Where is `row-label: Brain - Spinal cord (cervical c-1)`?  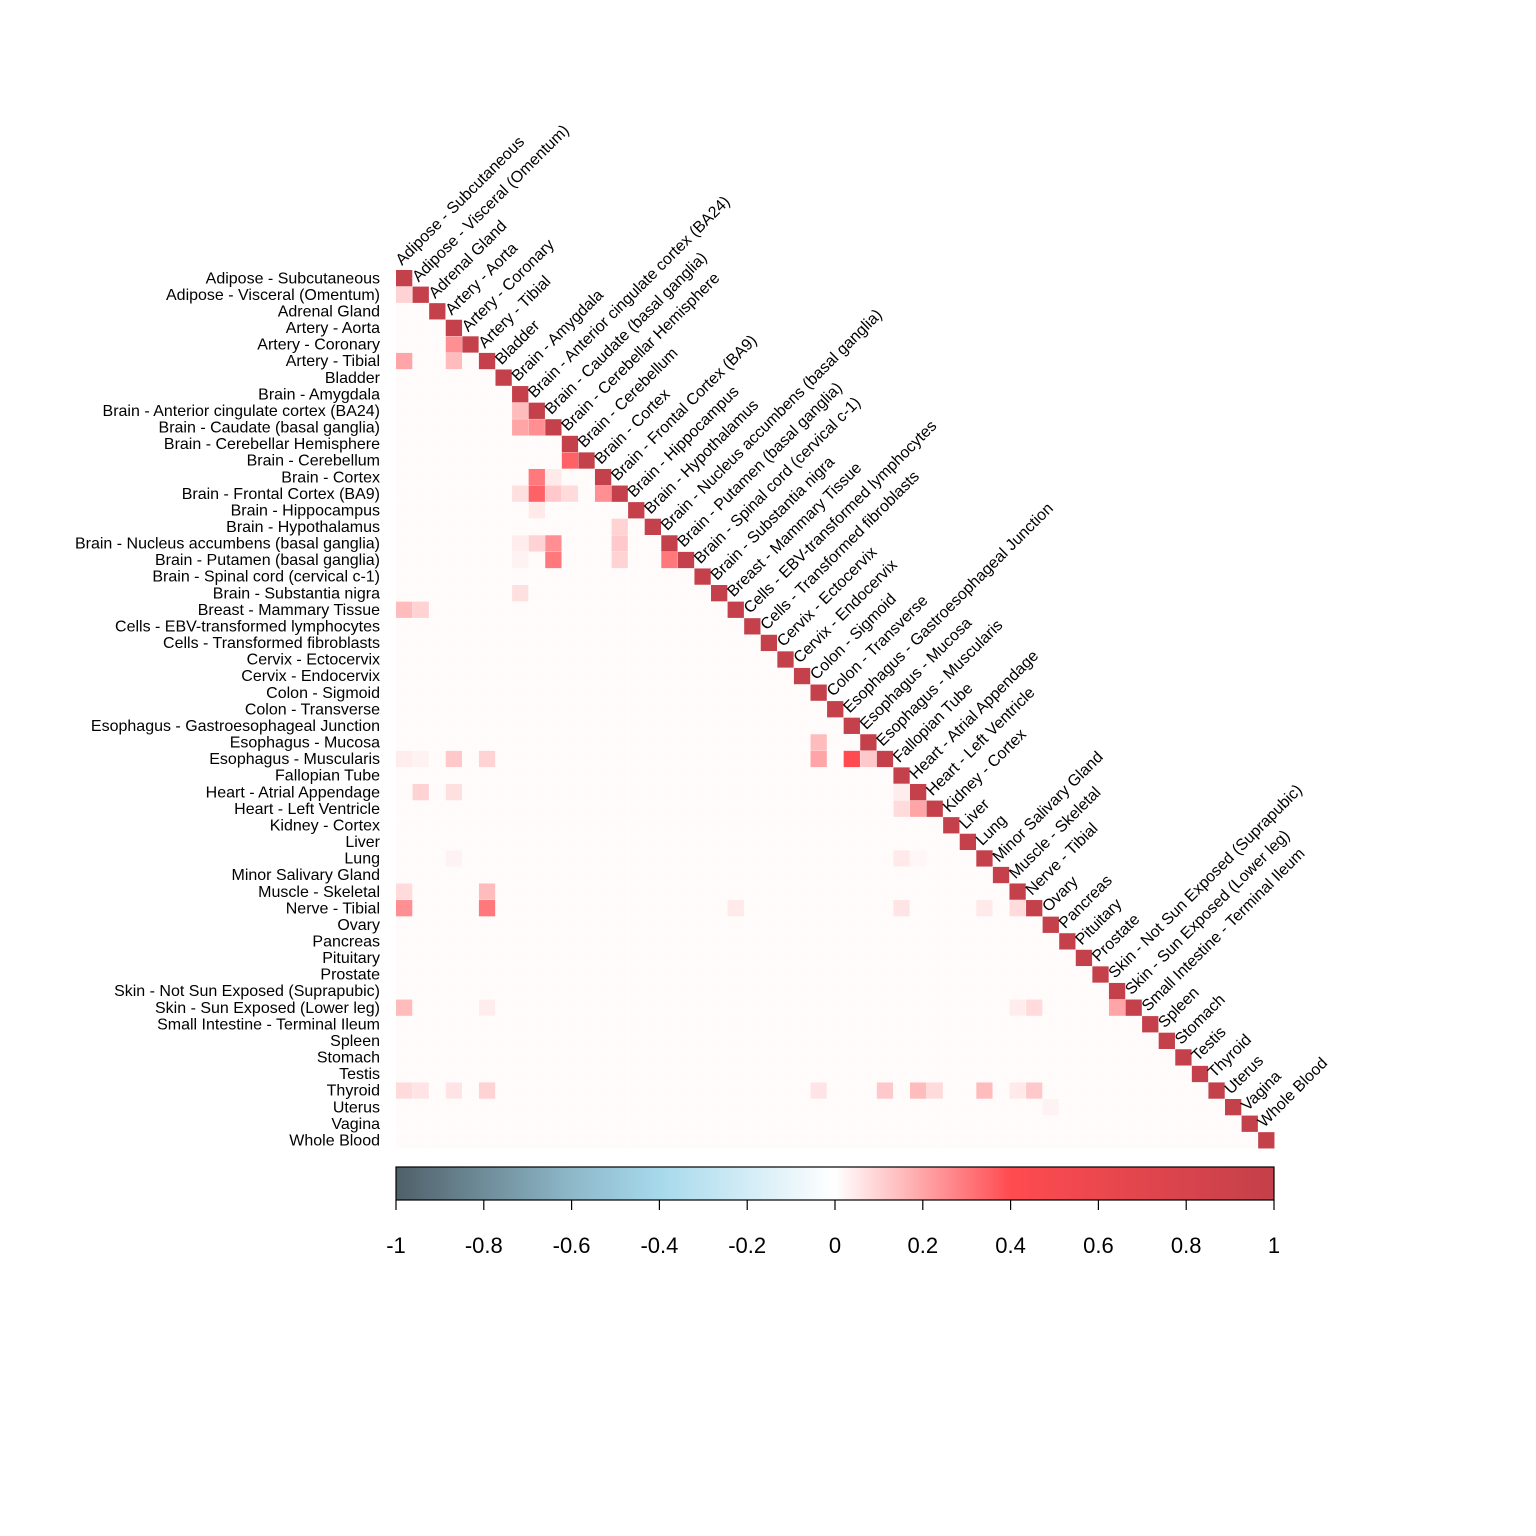 row-label: Brain - Spinal cord (cervical c-1) is located at coordinates (266, 577).